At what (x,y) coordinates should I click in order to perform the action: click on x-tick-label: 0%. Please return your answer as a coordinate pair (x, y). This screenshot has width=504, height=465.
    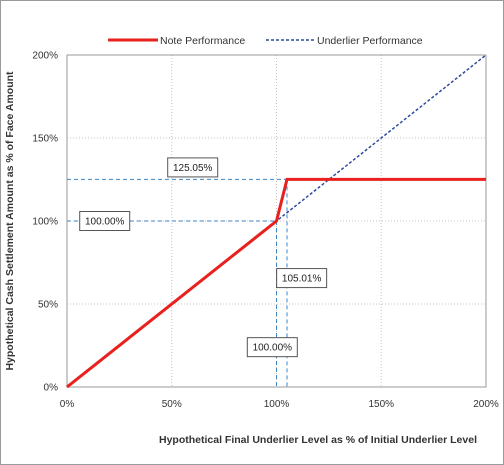
    Looking at the image, I should click on (67, 404).